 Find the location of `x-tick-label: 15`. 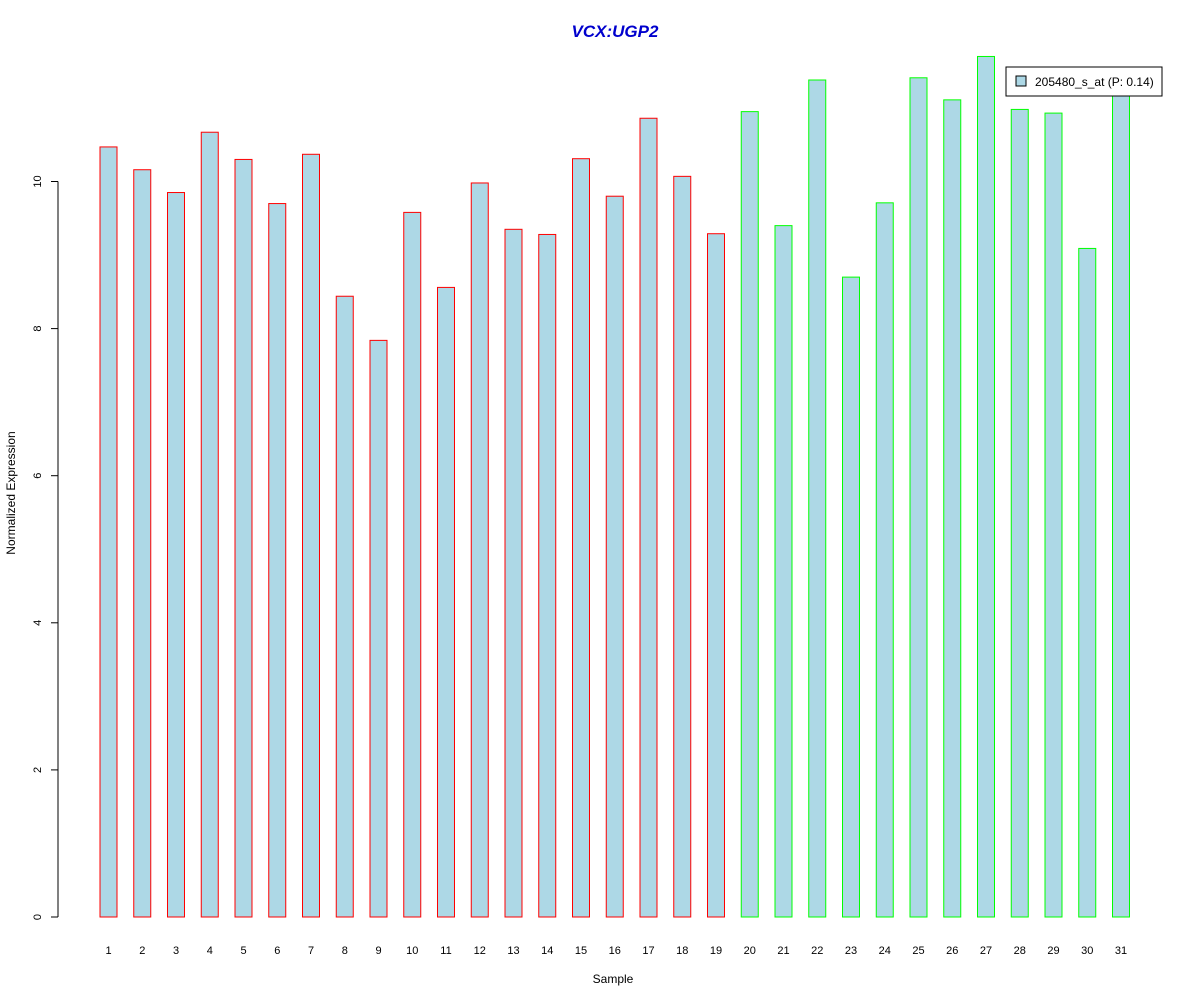

x-tick-label: 15 is located at coordinates (581, 951).